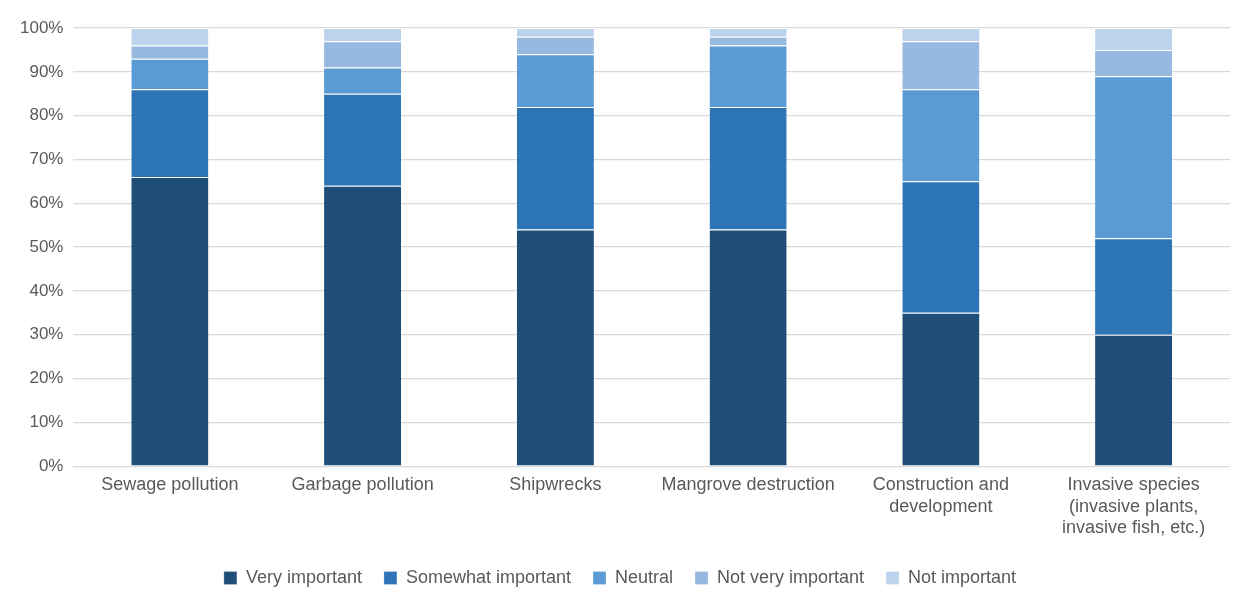  What do you see at coordinates (46, 159) in the screenshot?
I see `y-tick-label: 70%` at bounding box center [46, 159].